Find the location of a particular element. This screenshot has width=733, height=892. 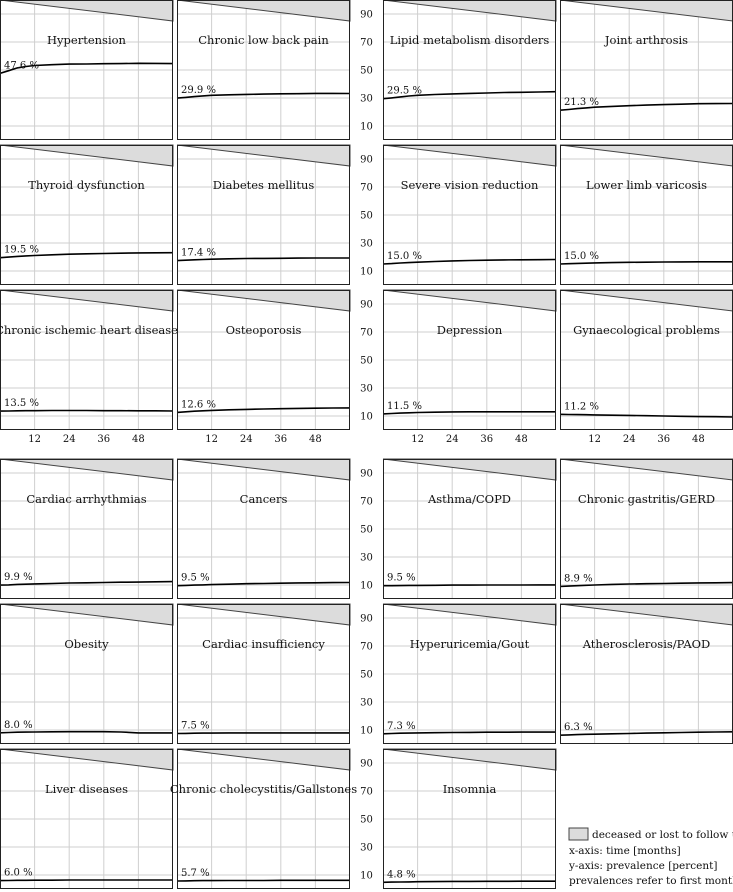

panel-title: Chronic low back pain is located at coordinates (263, 40).